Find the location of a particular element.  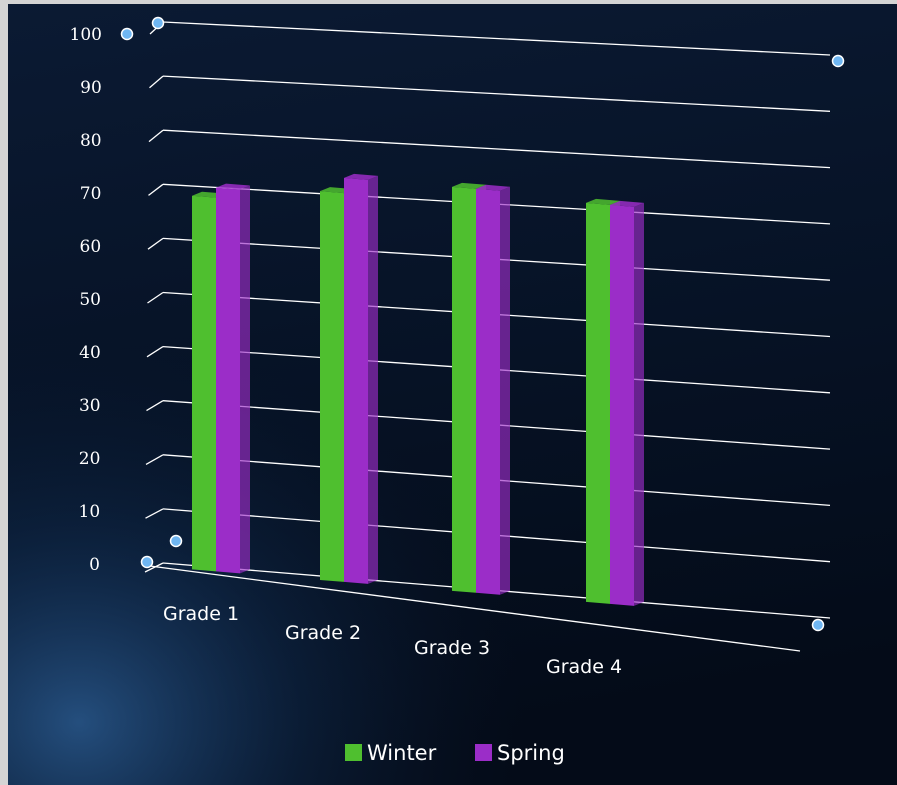

y-tick-label: 20 is located at coordinates (90, 459).